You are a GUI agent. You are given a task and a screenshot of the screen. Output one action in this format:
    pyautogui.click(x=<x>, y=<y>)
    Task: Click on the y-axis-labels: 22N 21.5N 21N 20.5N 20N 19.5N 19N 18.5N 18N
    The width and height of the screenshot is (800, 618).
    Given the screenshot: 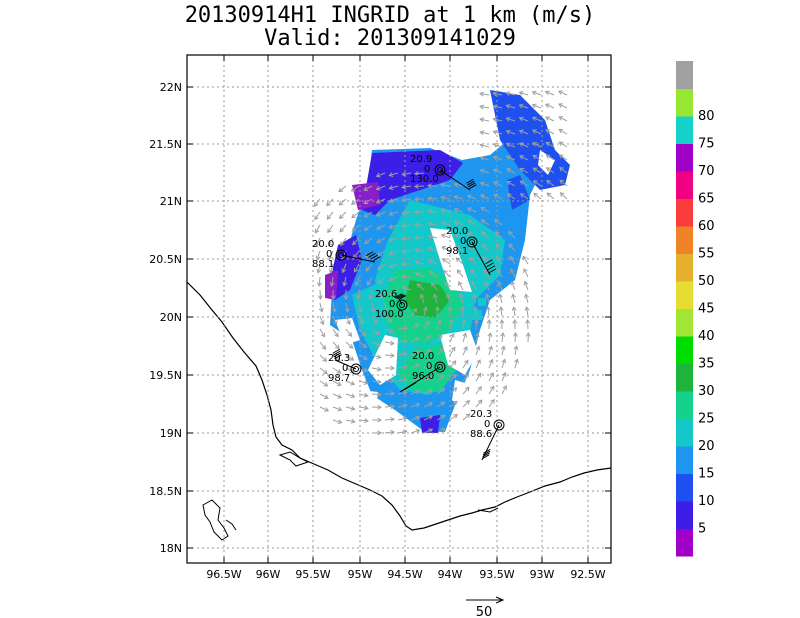 What is the action you would take?
    pyautogui.click(x=165, y=318)
    